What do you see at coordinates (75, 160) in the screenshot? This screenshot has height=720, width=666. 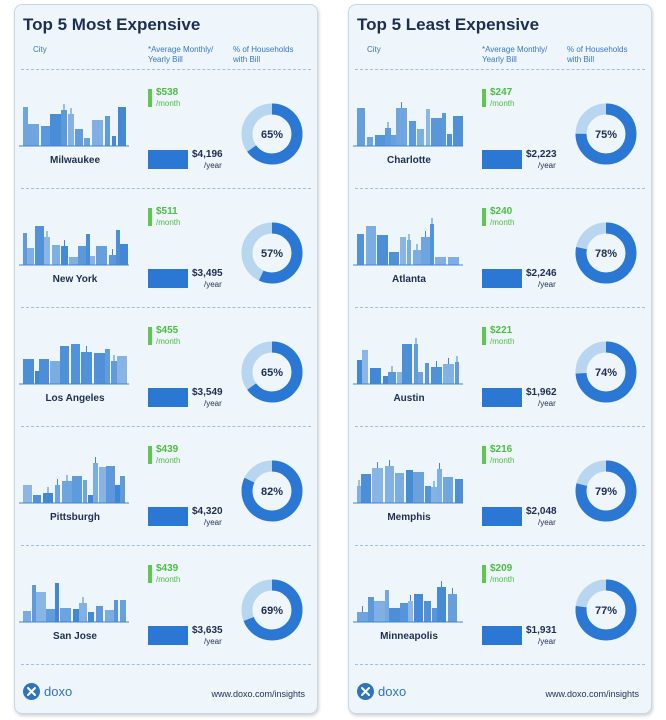 I see `city-name: Milwaukee` at bounding box center [75, 160].